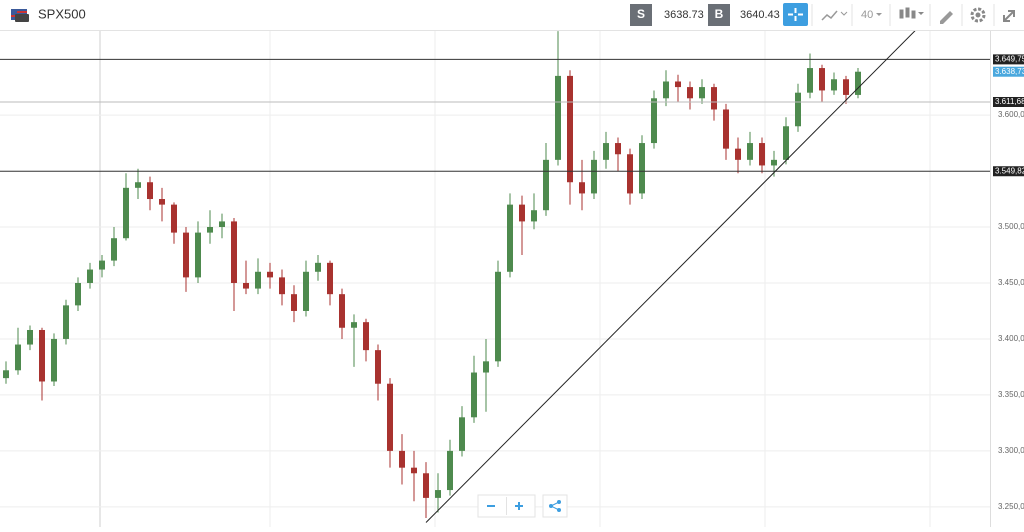  Describe the element at coordinates (867, 15) in the screenshot. I see `interval: 40` at that location.